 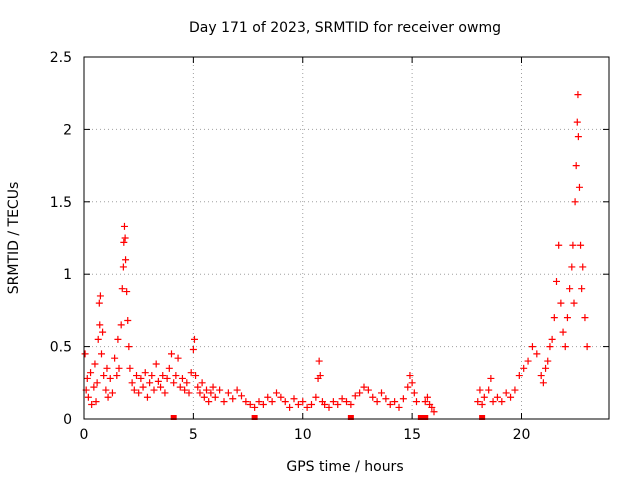 I want to click on y-axis-label: SRMTID / TECUs, so click(x=14, y=238).